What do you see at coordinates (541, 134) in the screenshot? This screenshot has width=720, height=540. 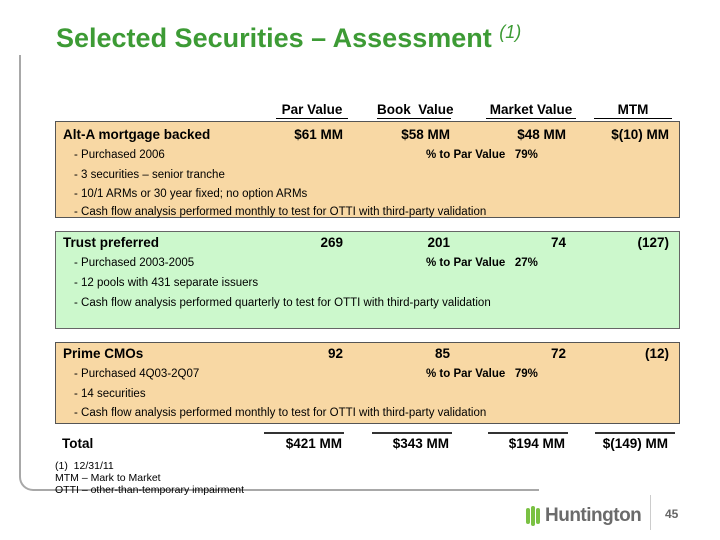 I see `market-value: $48 MM` at bounding box center [541, 134].